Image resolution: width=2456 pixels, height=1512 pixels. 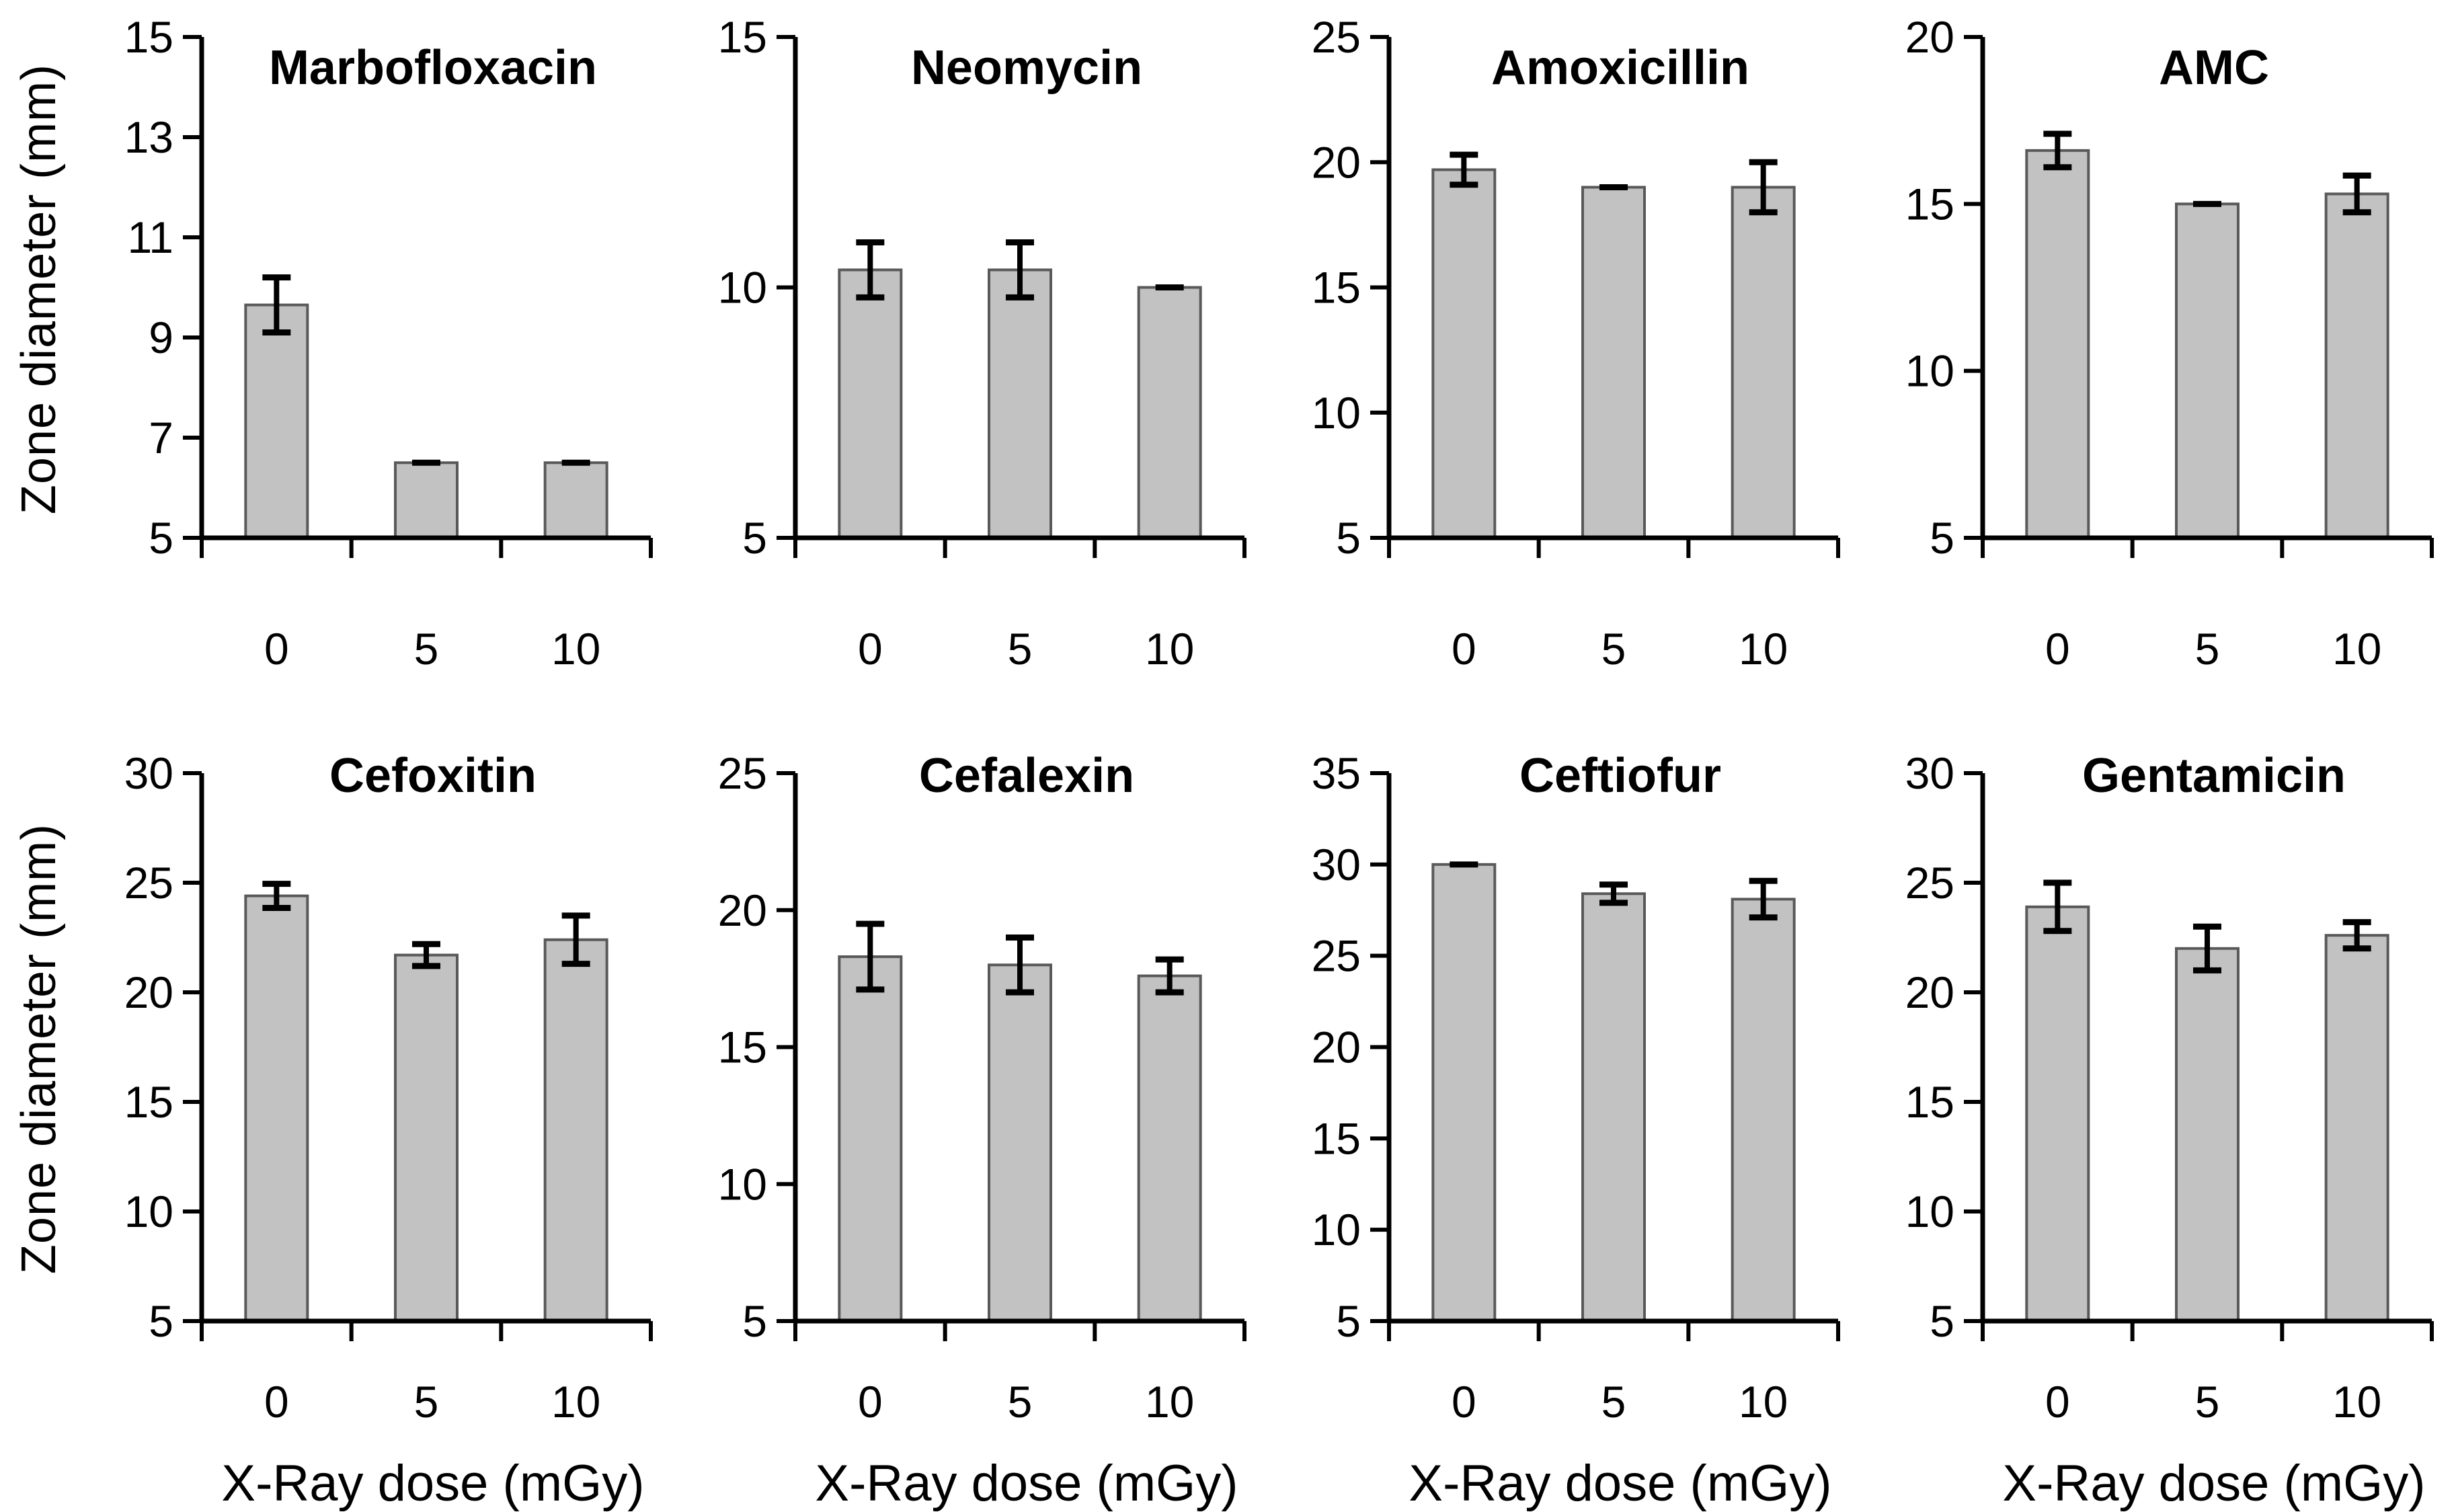 I want to click on chart-cefalexin: Cefalexin 0 5 10 5 10 15 20 25 X-Ray dose (mGy), so click(x=982, y=1130).